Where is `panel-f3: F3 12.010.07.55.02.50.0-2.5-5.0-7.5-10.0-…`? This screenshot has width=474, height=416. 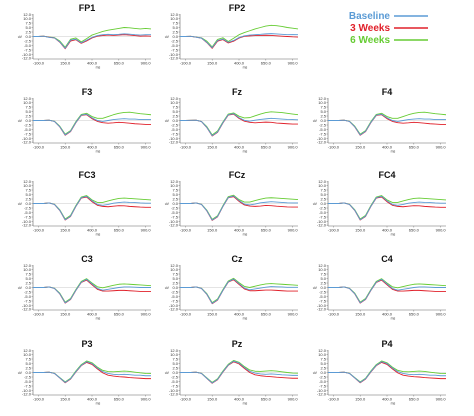 panel-f3: F3 12.010.07.55.02.50.0-2.5-5.0-7.5-10.0-… is located at coordinates (85, 120).